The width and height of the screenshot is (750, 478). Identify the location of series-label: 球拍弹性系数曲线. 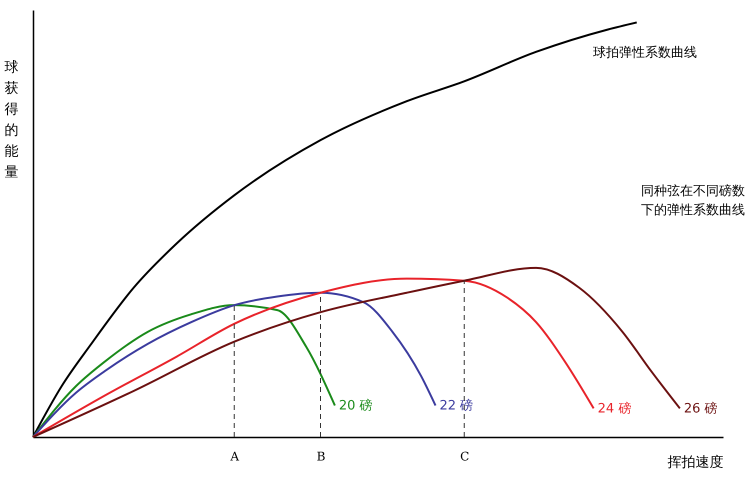
(644, 52).